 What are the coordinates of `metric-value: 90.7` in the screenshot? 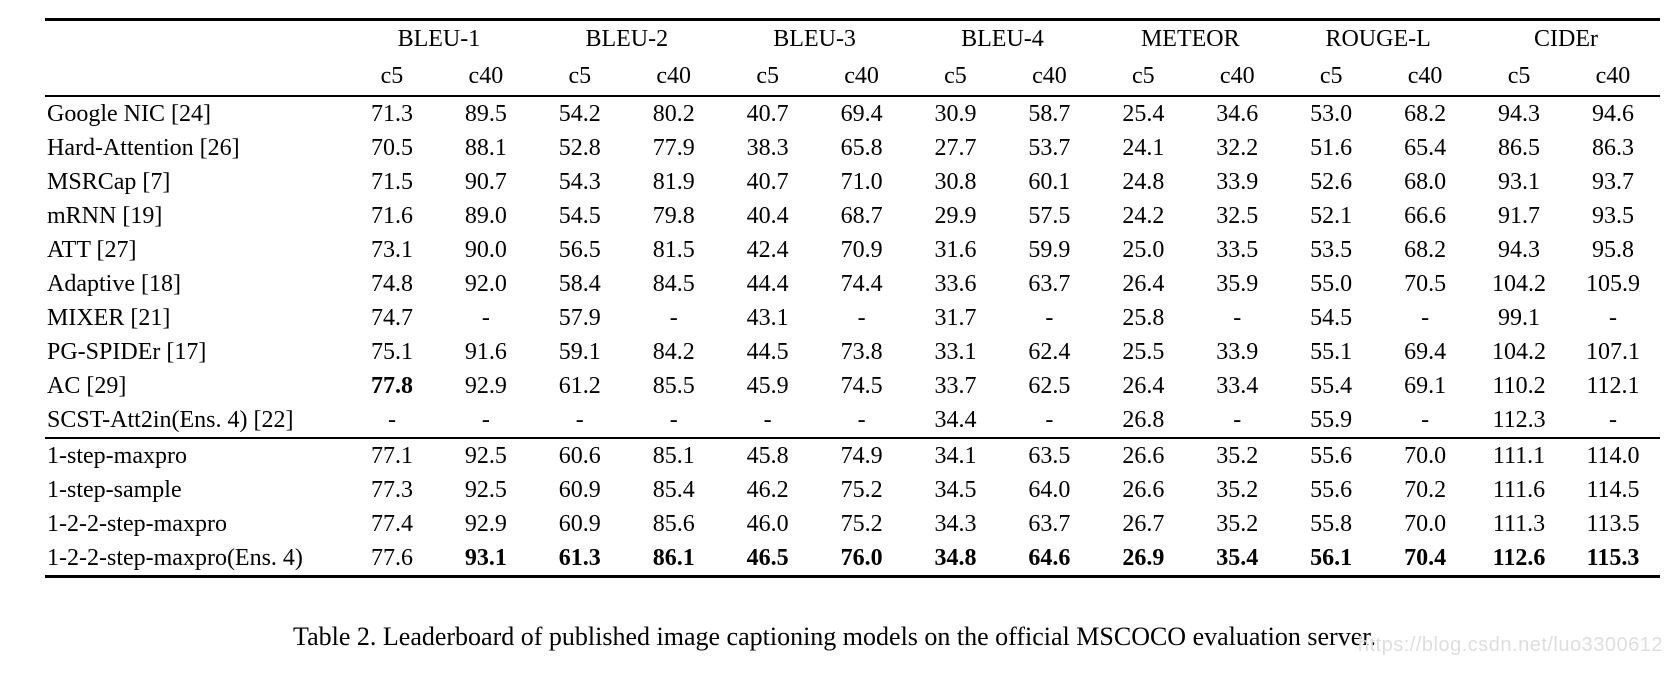 It's located at (485, 181).